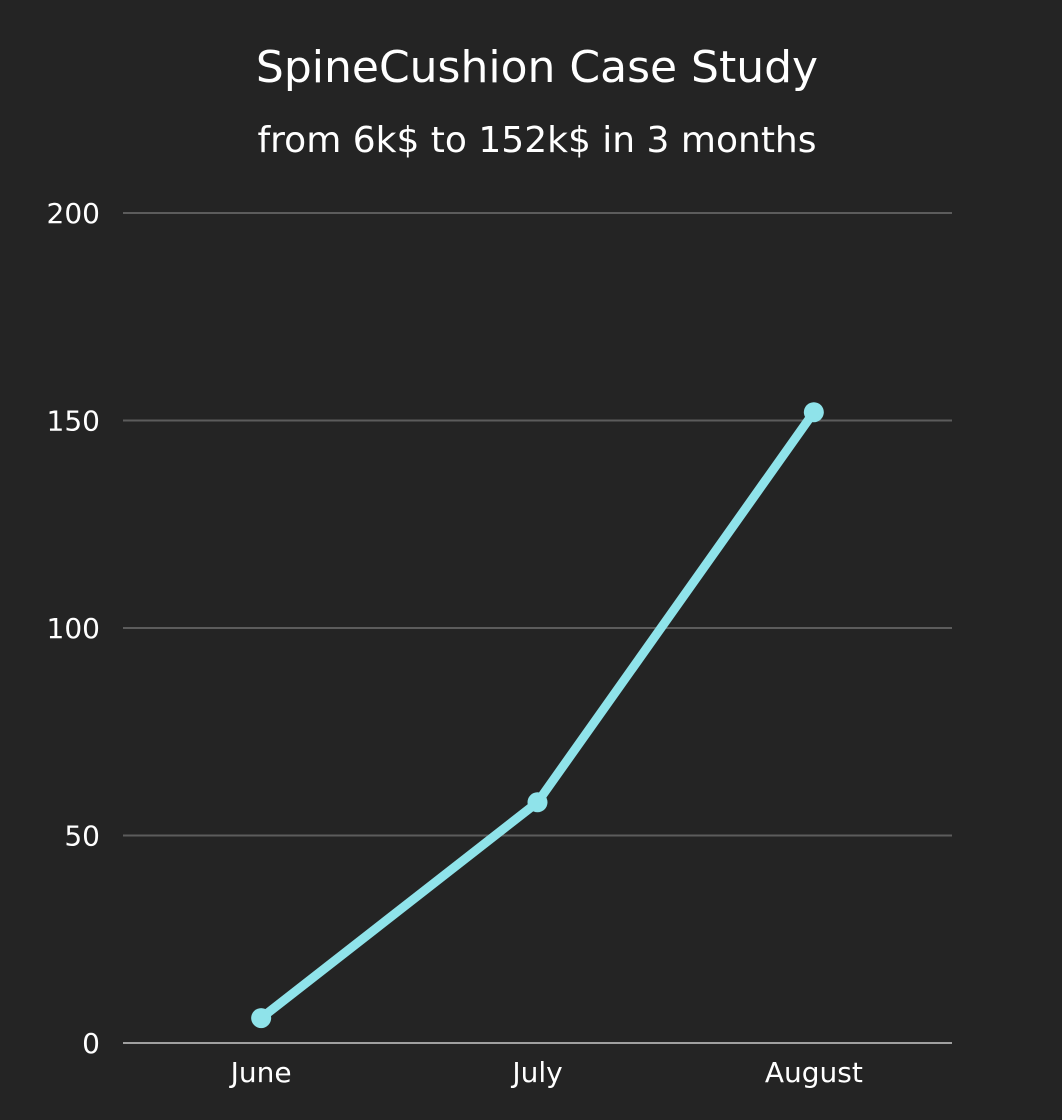 The width and height of the screenshot is (1062, 1120). Describe the element at coordinates (91, 1043) in the screenshot. I see `y-tick-label: 0` at that location.